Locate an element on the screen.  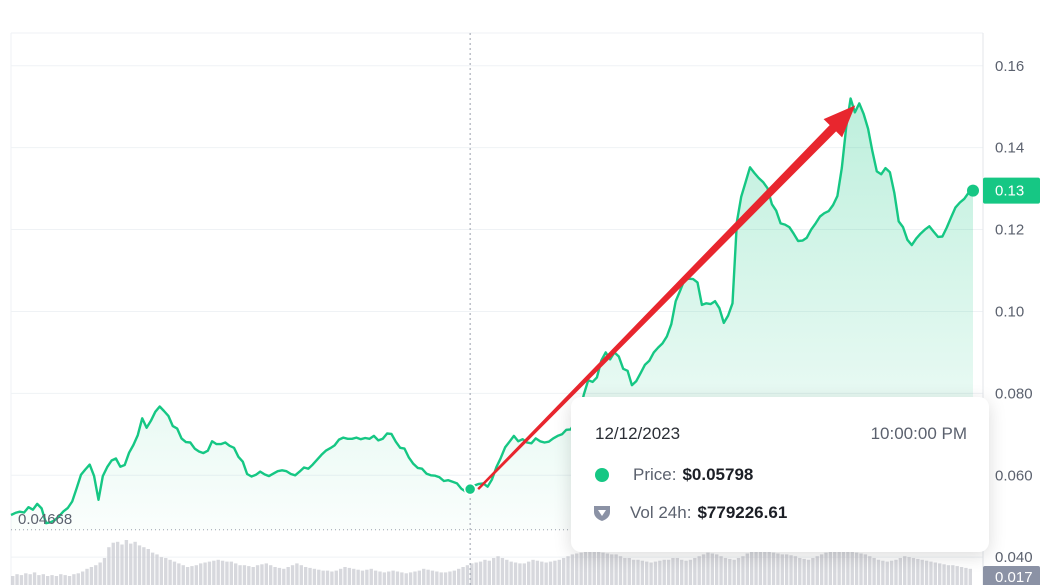
tooltip-volume-row: Vol 24h: $779226.61 is located at coordinates (691, 513).